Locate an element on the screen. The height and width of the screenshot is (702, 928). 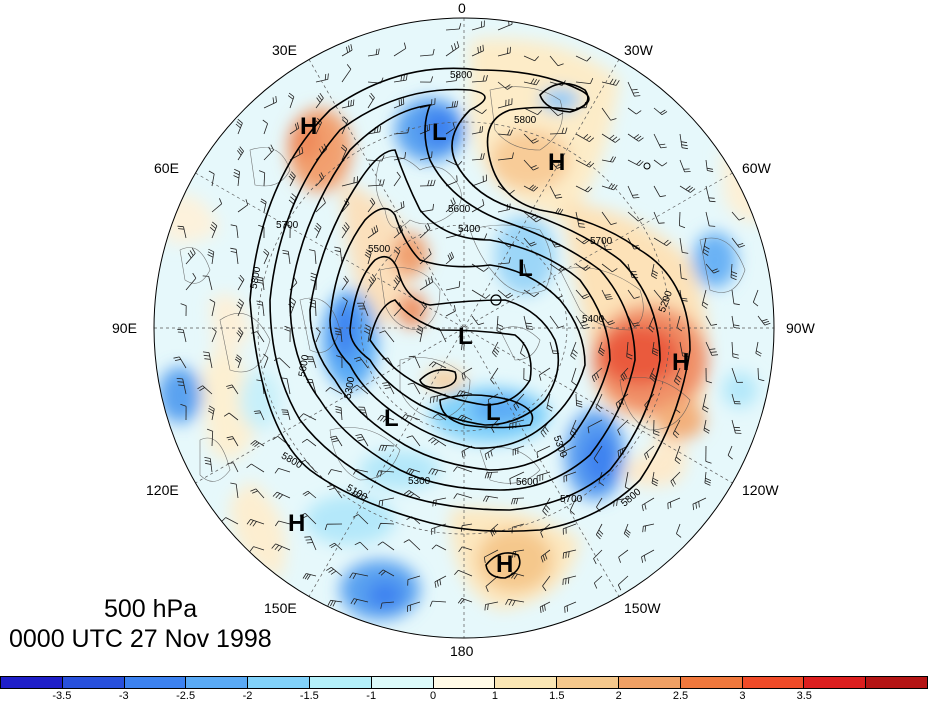
lon-label-30w: 30W is located at coordinates (638, 50).